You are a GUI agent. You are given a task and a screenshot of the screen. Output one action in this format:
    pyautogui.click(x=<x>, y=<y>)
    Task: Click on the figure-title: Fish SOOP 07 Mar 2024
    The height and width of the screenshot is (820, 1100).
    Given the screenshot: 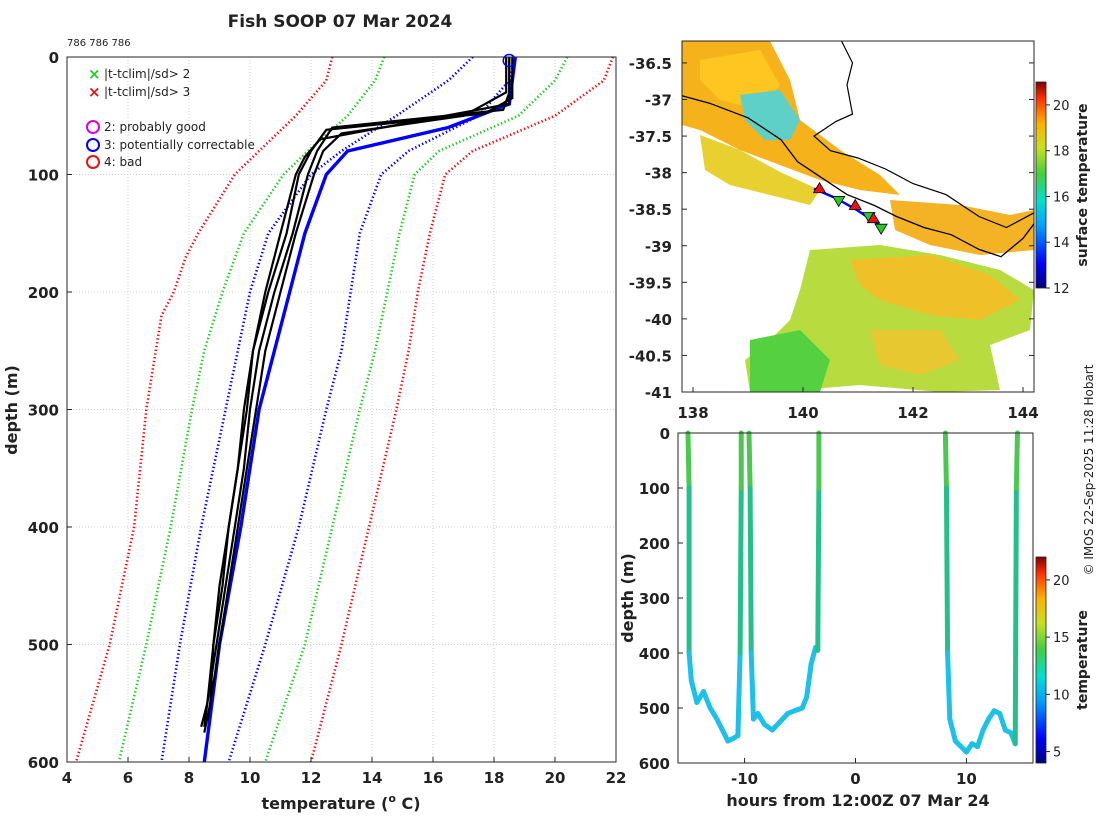 What is the action you would take?
    pyautogui.click(x=340, y=22)
    